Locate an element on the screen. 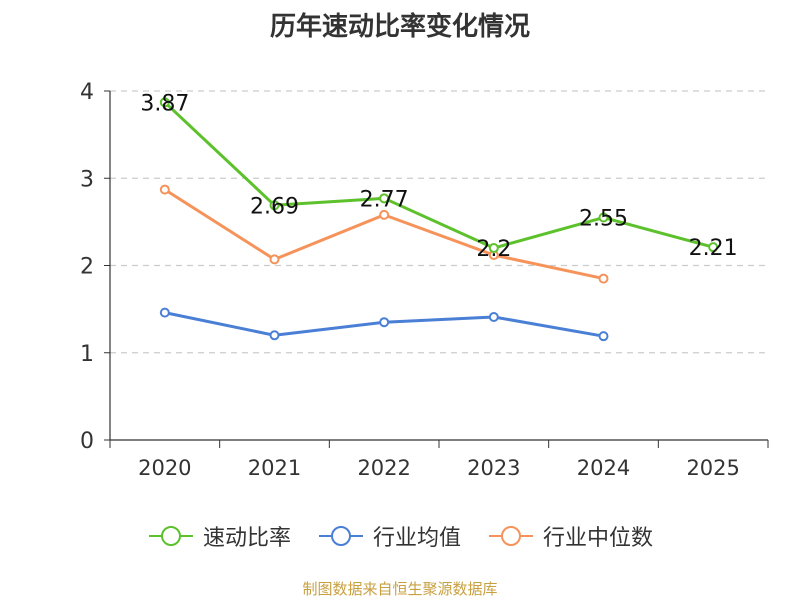 This screenshot has height=600, width=800. chart-title: 历年速动比率变化情况 is located at coordinates (399, 27).